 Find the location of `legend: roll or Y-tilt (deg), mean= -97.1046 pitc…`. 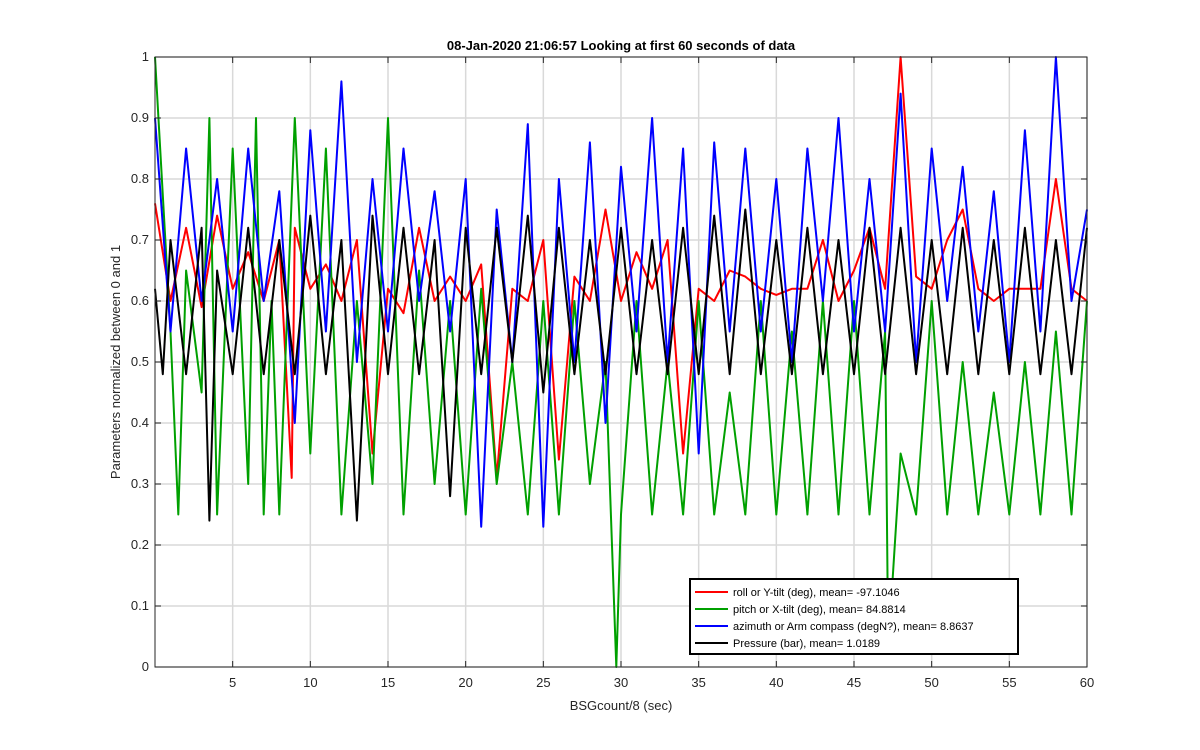

legend: roll or Y-tilt (deg), mean= -97.1046 pitc… is located at coordinates (854, 616).